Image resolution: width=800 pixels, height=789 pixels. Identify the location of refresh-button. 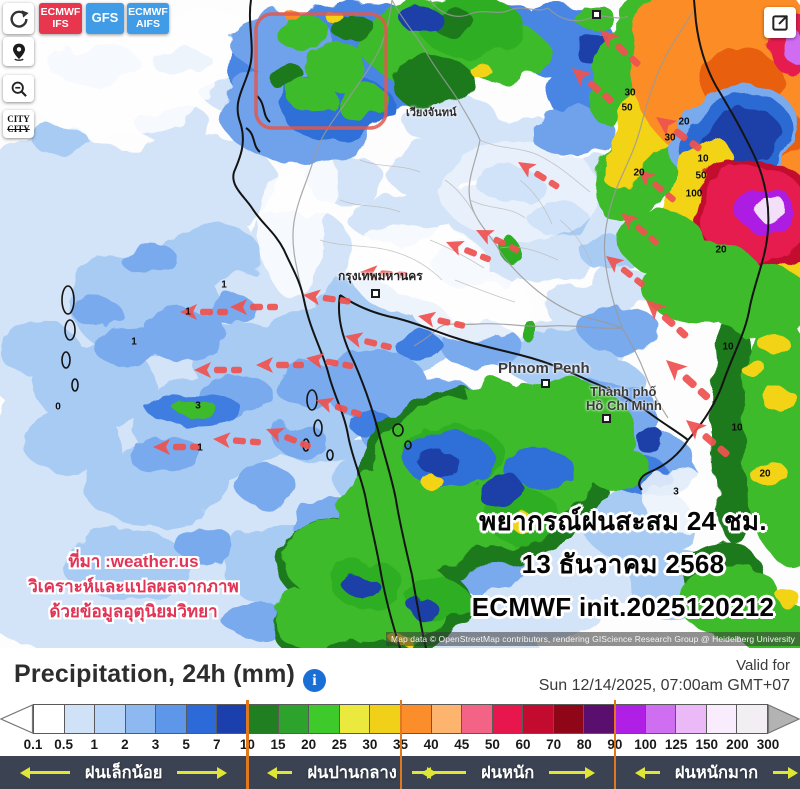
(18, 18).